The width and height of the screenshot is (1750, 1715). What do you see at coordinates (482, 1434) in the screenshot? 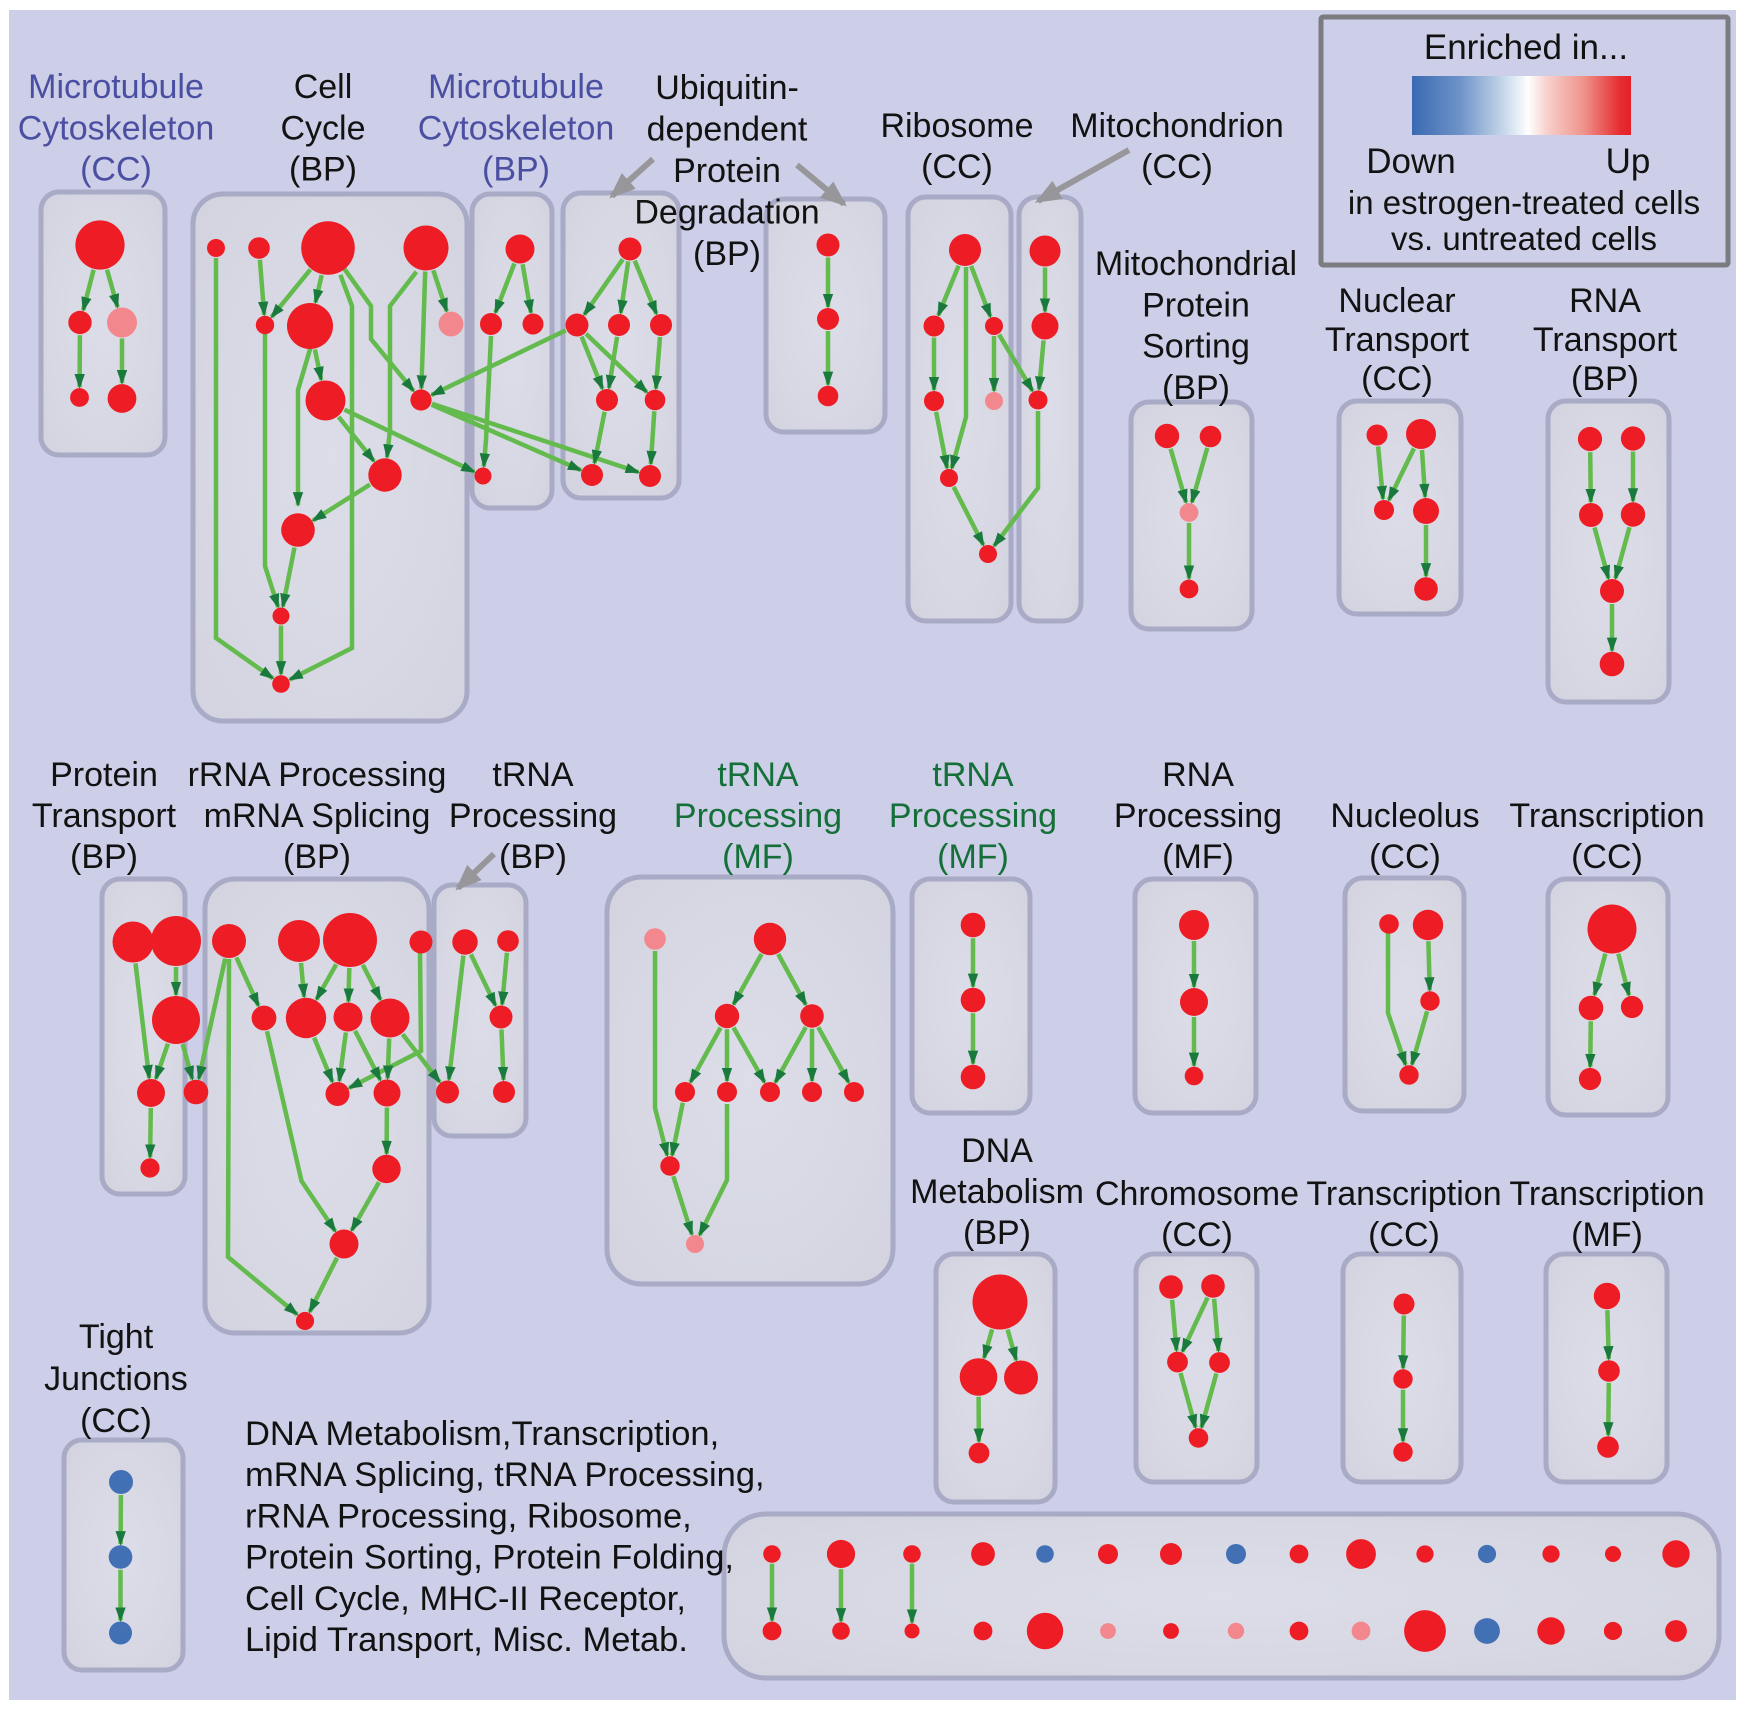
I see `svg-text: DNA Metabolism,Transcription,` at bounding box center [482, 1434].